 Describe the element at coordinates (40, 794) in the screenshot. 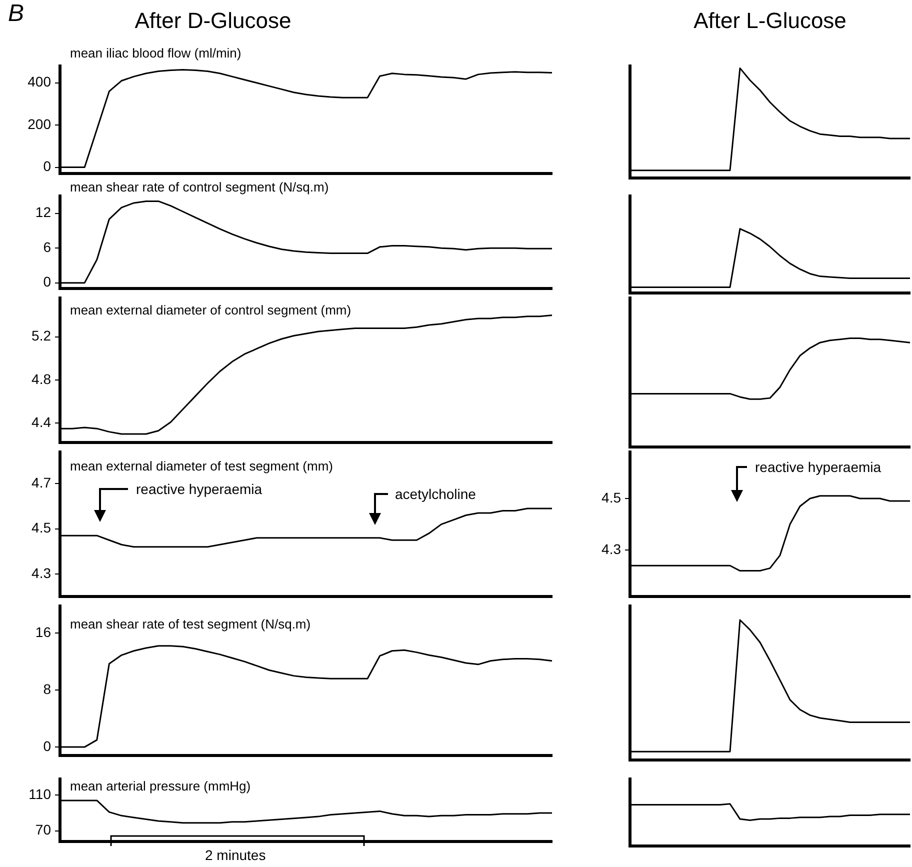

I see `y-tick-label: 110` at that location.